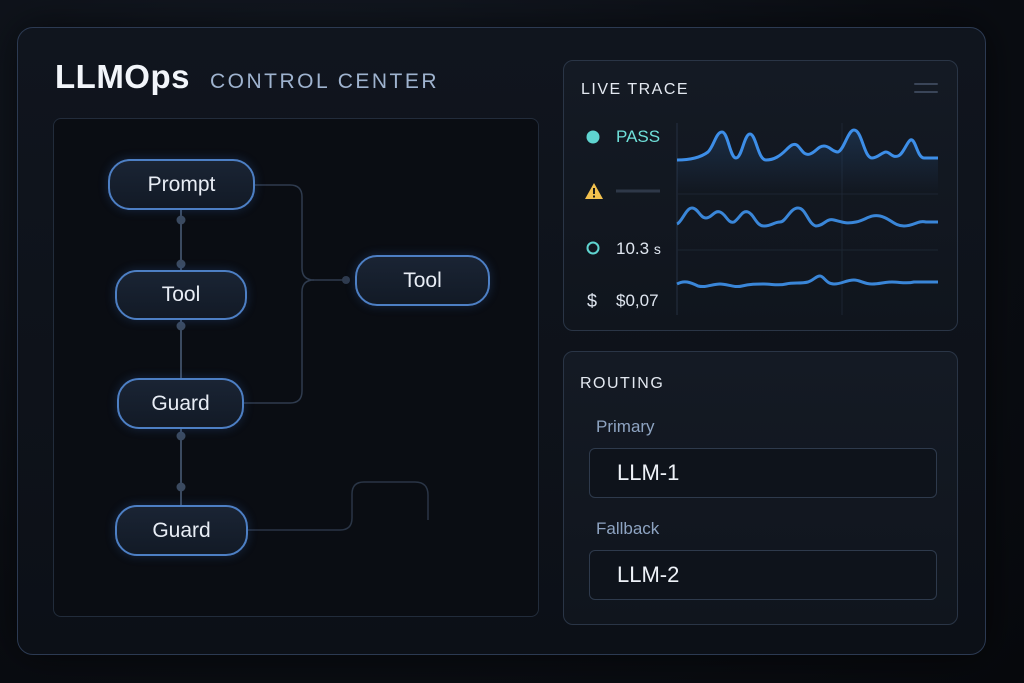 The width and height of the screenshot is (1024, 683). I want to click on latency-unit: s, so click(657, 249).